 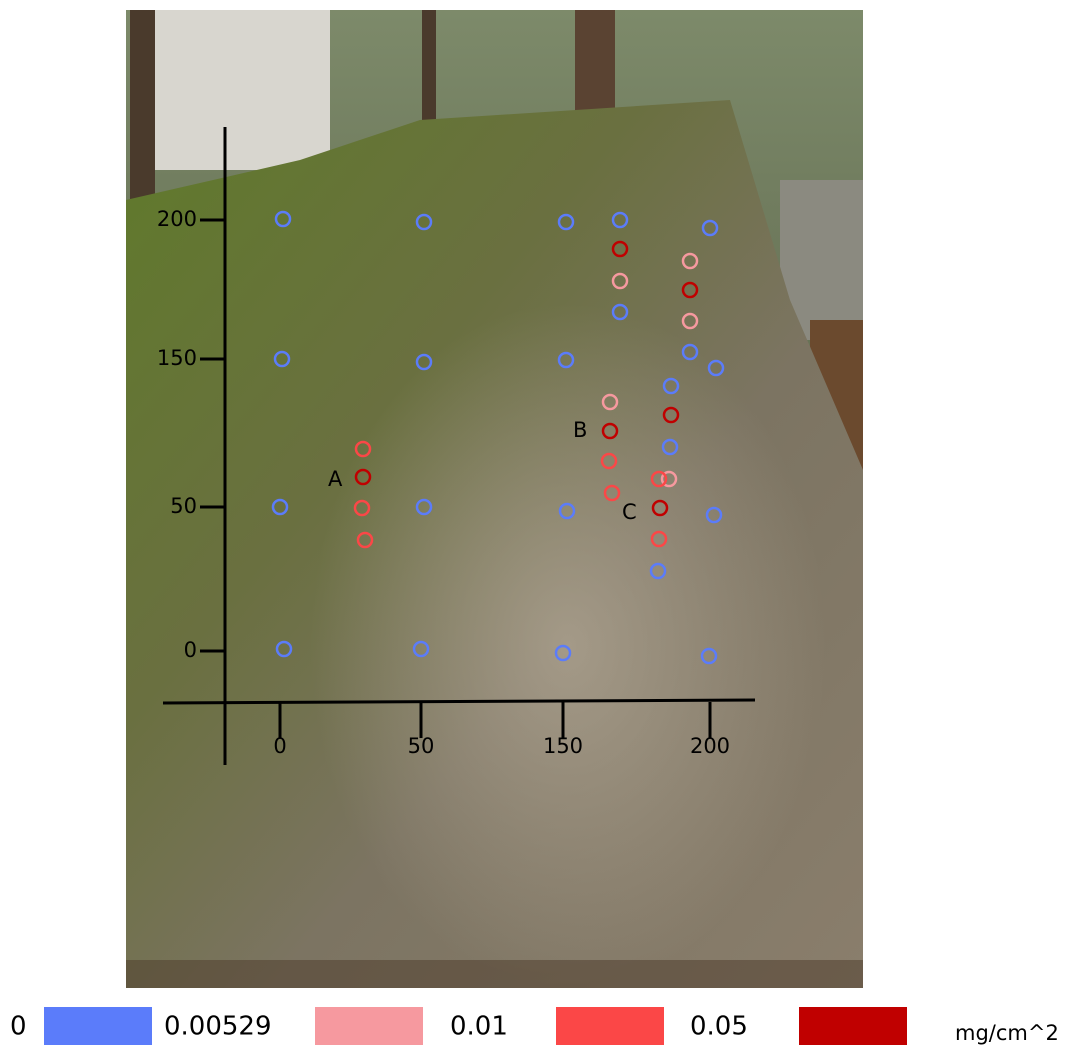 What do you see at coordinates (580, 430) in the screenshot?
I see `point-label: B` at bounding box center [580, 430].